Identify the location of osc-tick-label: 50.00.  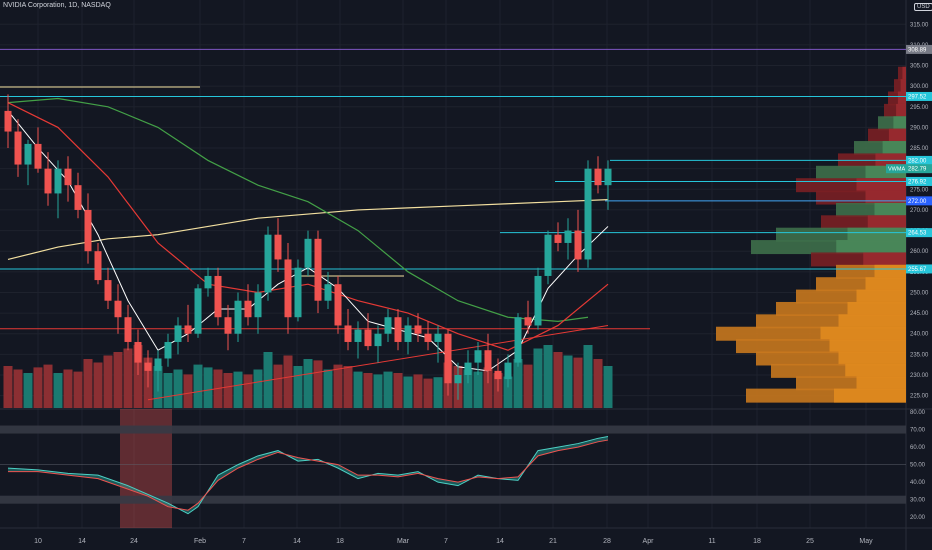
(918, 466).